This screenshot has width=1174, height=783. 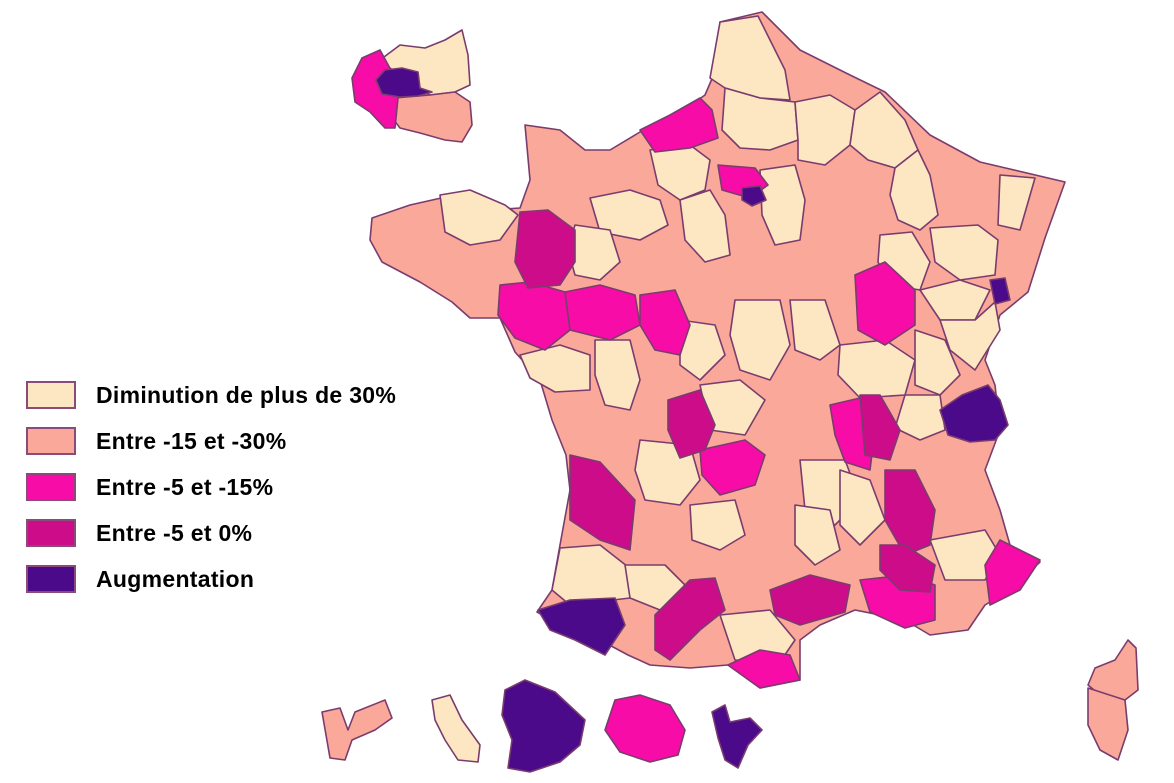 I want to click on legend-item-15-30: Entre -15 et -30%, so click(x=211, y=441).